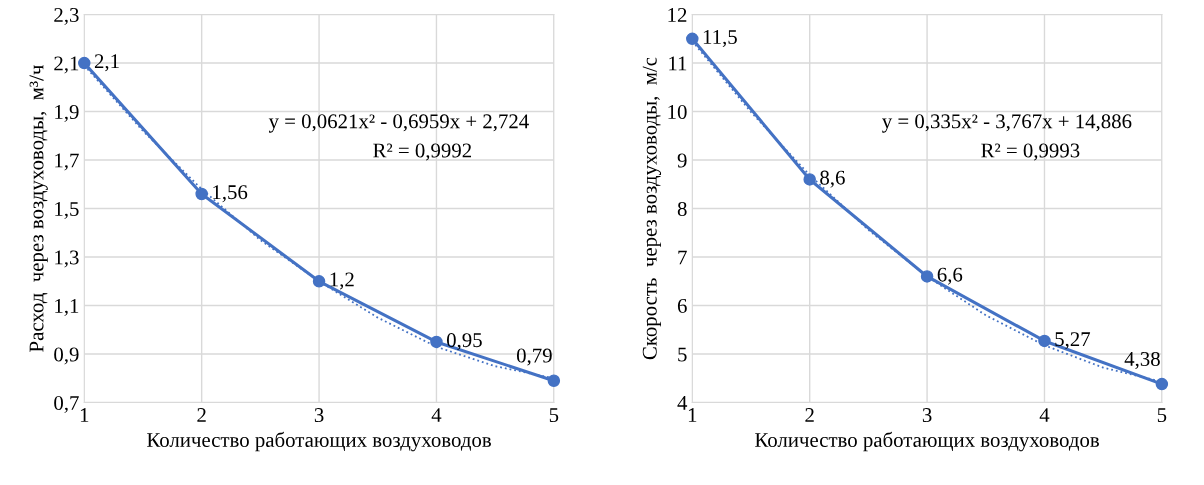  Describe the element at coordinates (38, 208) in the screenshot. I see `y-axis-title: Расход через воздуховоды, м³/ч` at that location.